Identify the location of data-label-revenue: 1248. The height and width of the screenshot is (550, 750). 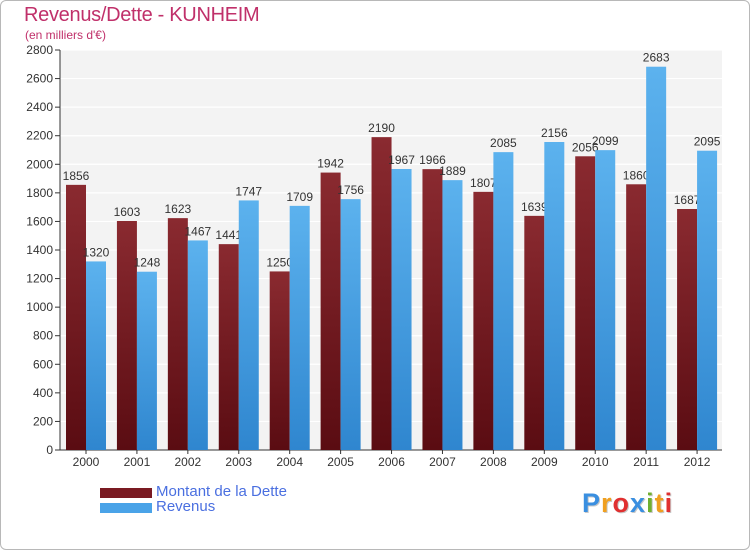
(147, 263).